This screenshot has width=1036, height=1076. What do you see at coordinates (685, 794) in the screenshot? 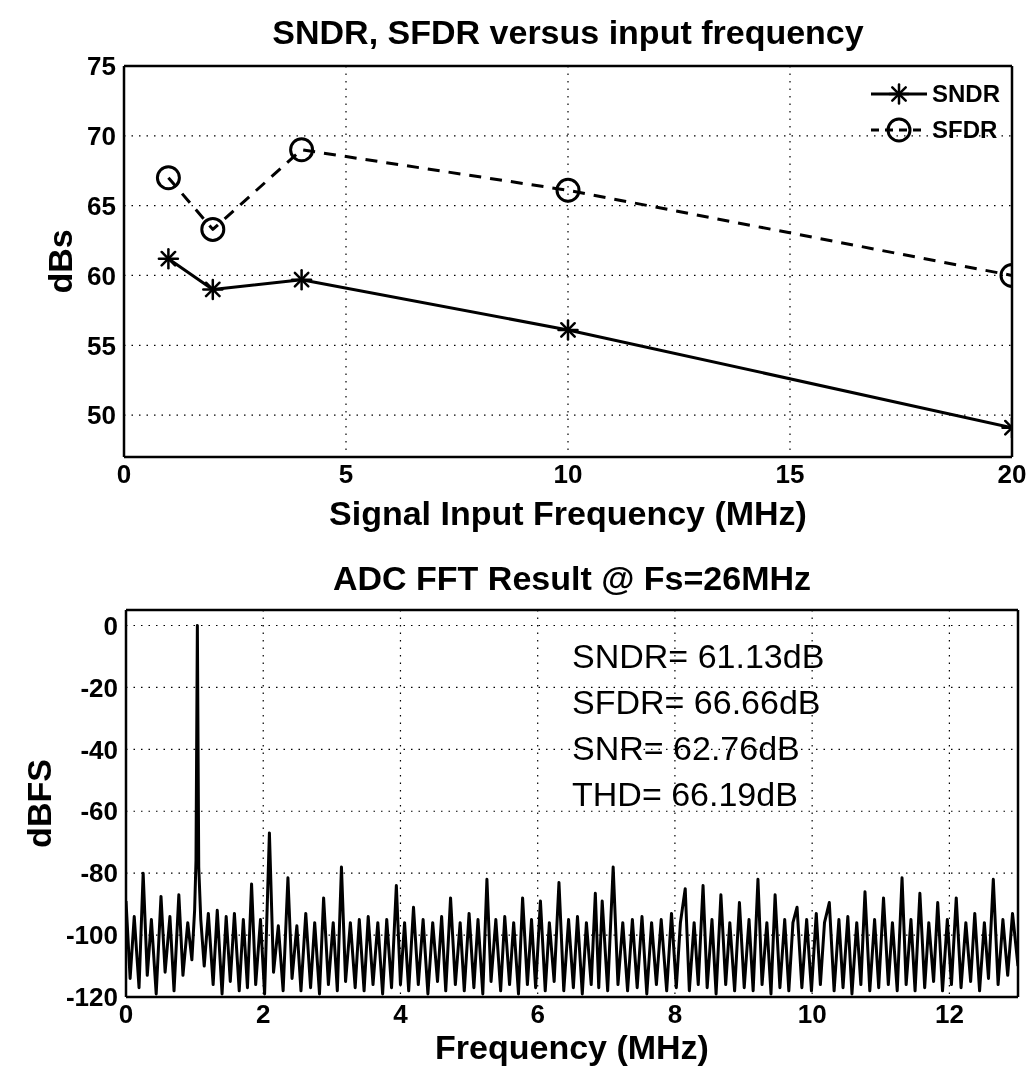
I see `annotation: THD= 66.19dB` at bounding box center [685, 794].